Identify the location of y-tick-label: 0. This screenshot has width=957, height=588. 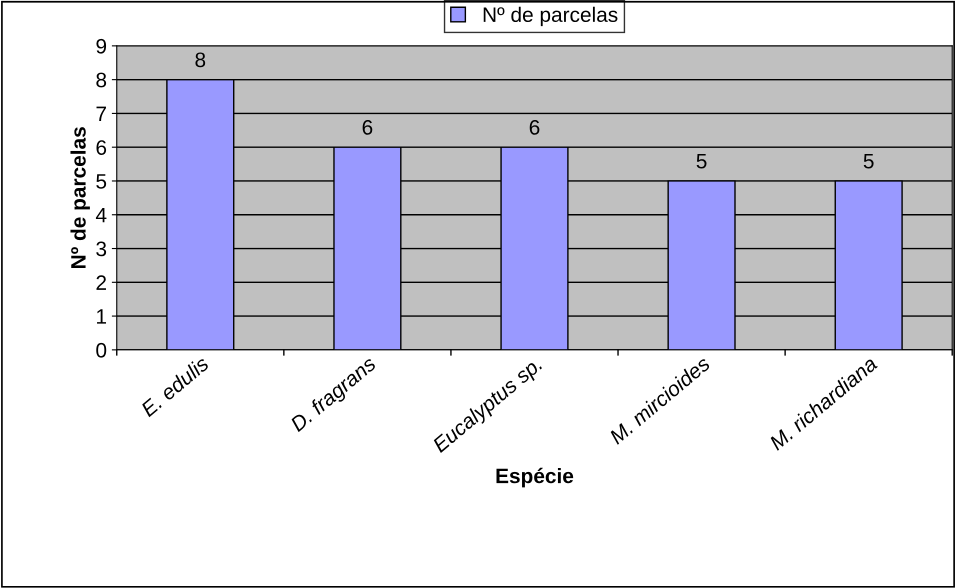
(101, 350).